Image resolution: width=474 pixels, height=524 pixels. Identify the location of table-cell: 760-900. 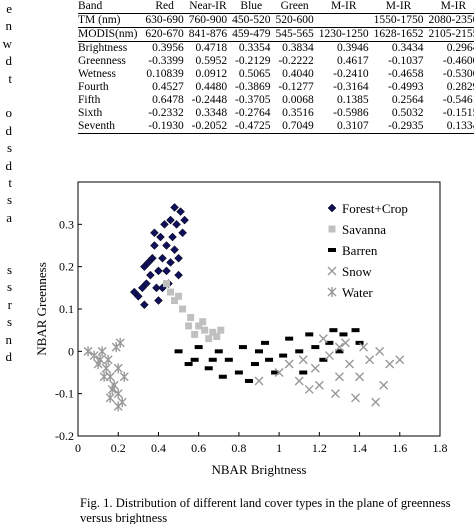
(210, 20).